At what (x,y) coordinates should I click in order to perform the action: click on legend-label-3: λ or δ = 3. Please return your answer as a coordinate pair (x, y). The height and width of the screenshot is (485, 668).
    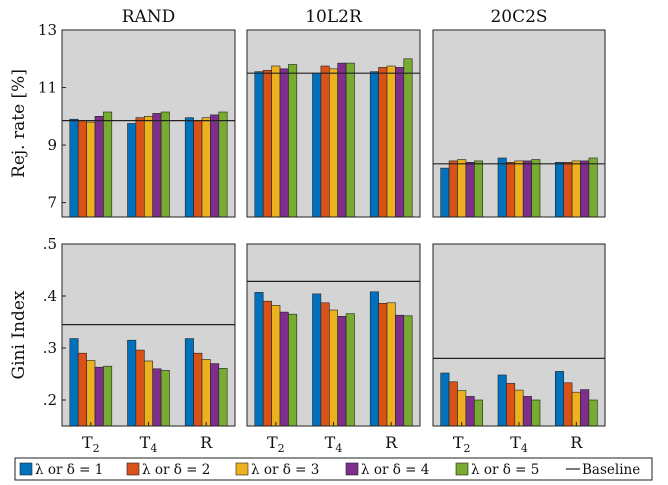
    Looking at the image, I should click on (285, 470).